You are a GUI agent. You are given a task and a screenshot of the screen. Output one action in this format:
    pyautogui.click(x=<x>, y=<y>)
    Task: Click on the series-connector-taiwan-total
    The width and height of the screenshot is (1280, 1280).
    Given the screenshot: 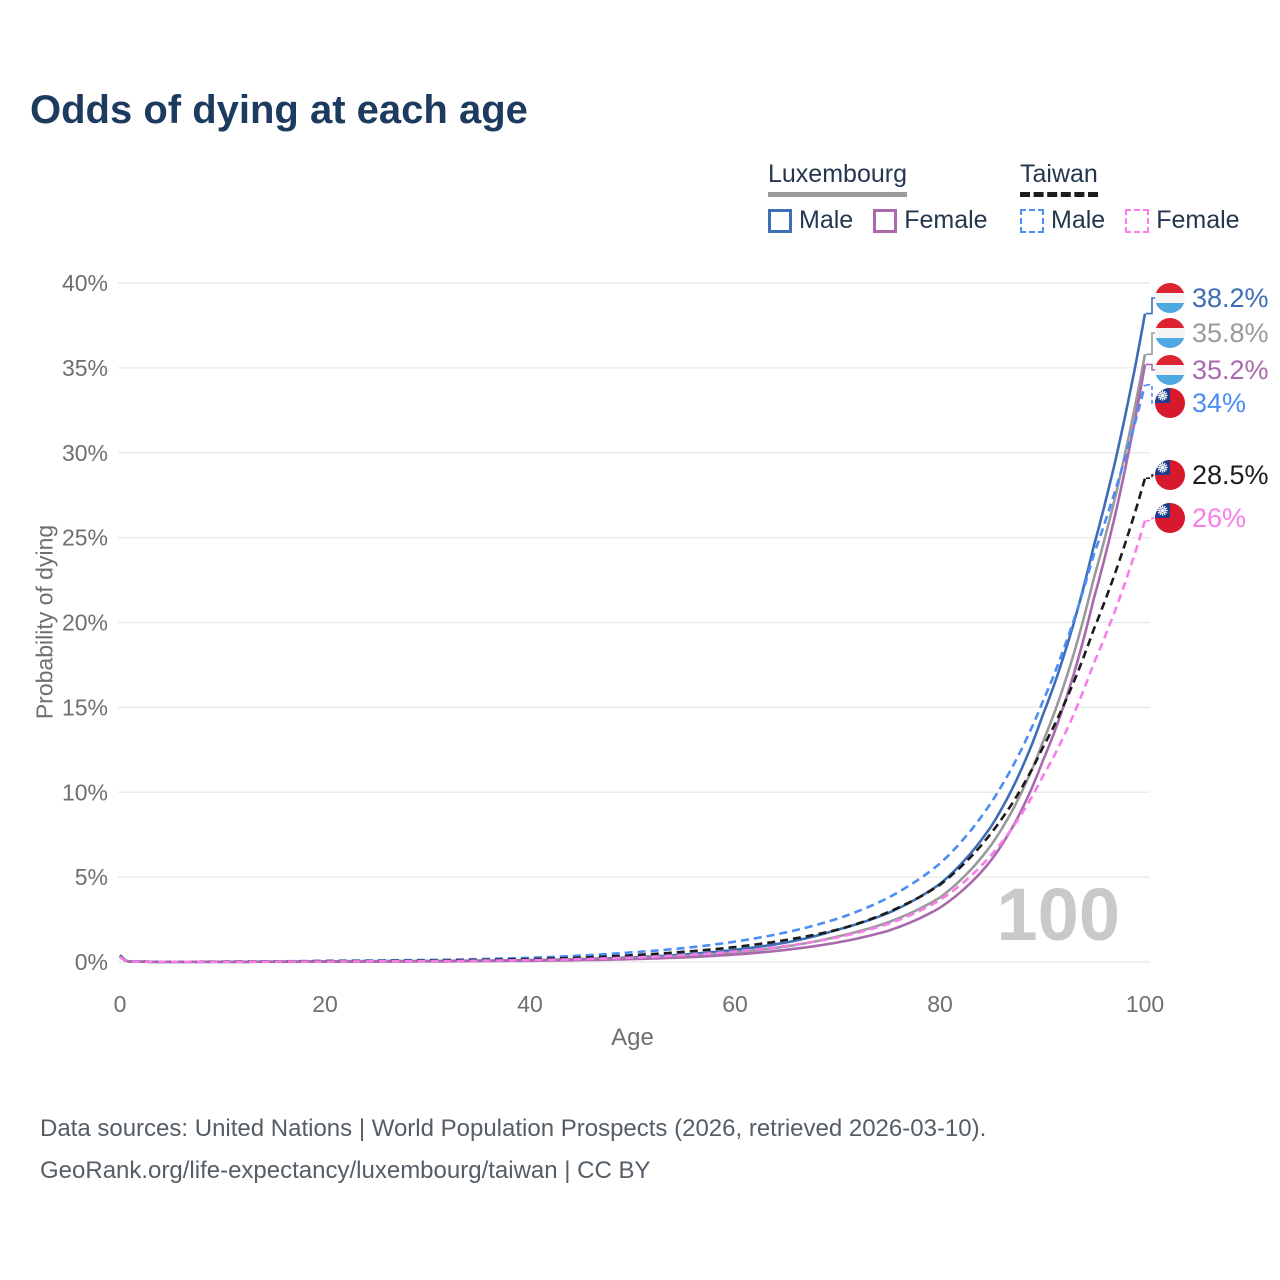 What is the action you would take?
    pyautogui.click(x=1151, y=477)
    